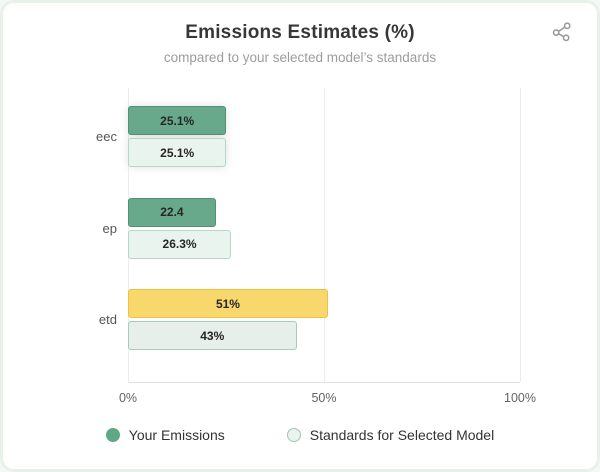 This screenshot has width=600, height=472. I want to click on bar-eec-standard: 25.1%, so click(177, 152).